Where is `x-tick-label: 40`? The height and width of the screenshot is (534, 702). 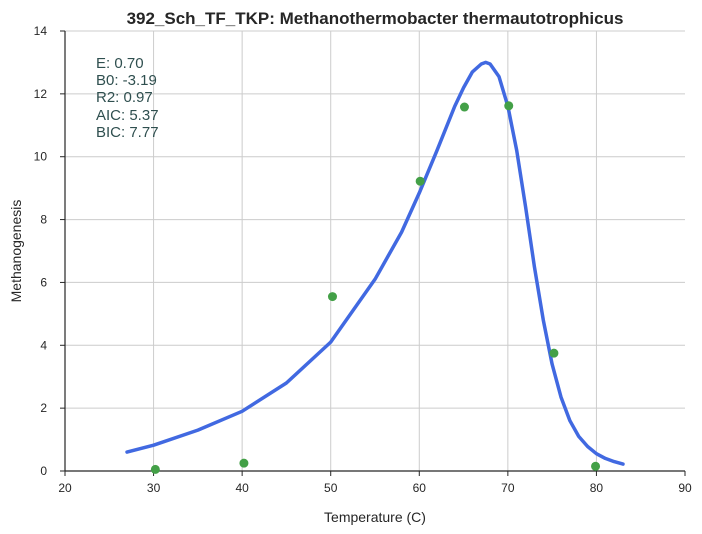 x-tick-label: 40 is located at coordinates (242, 488).